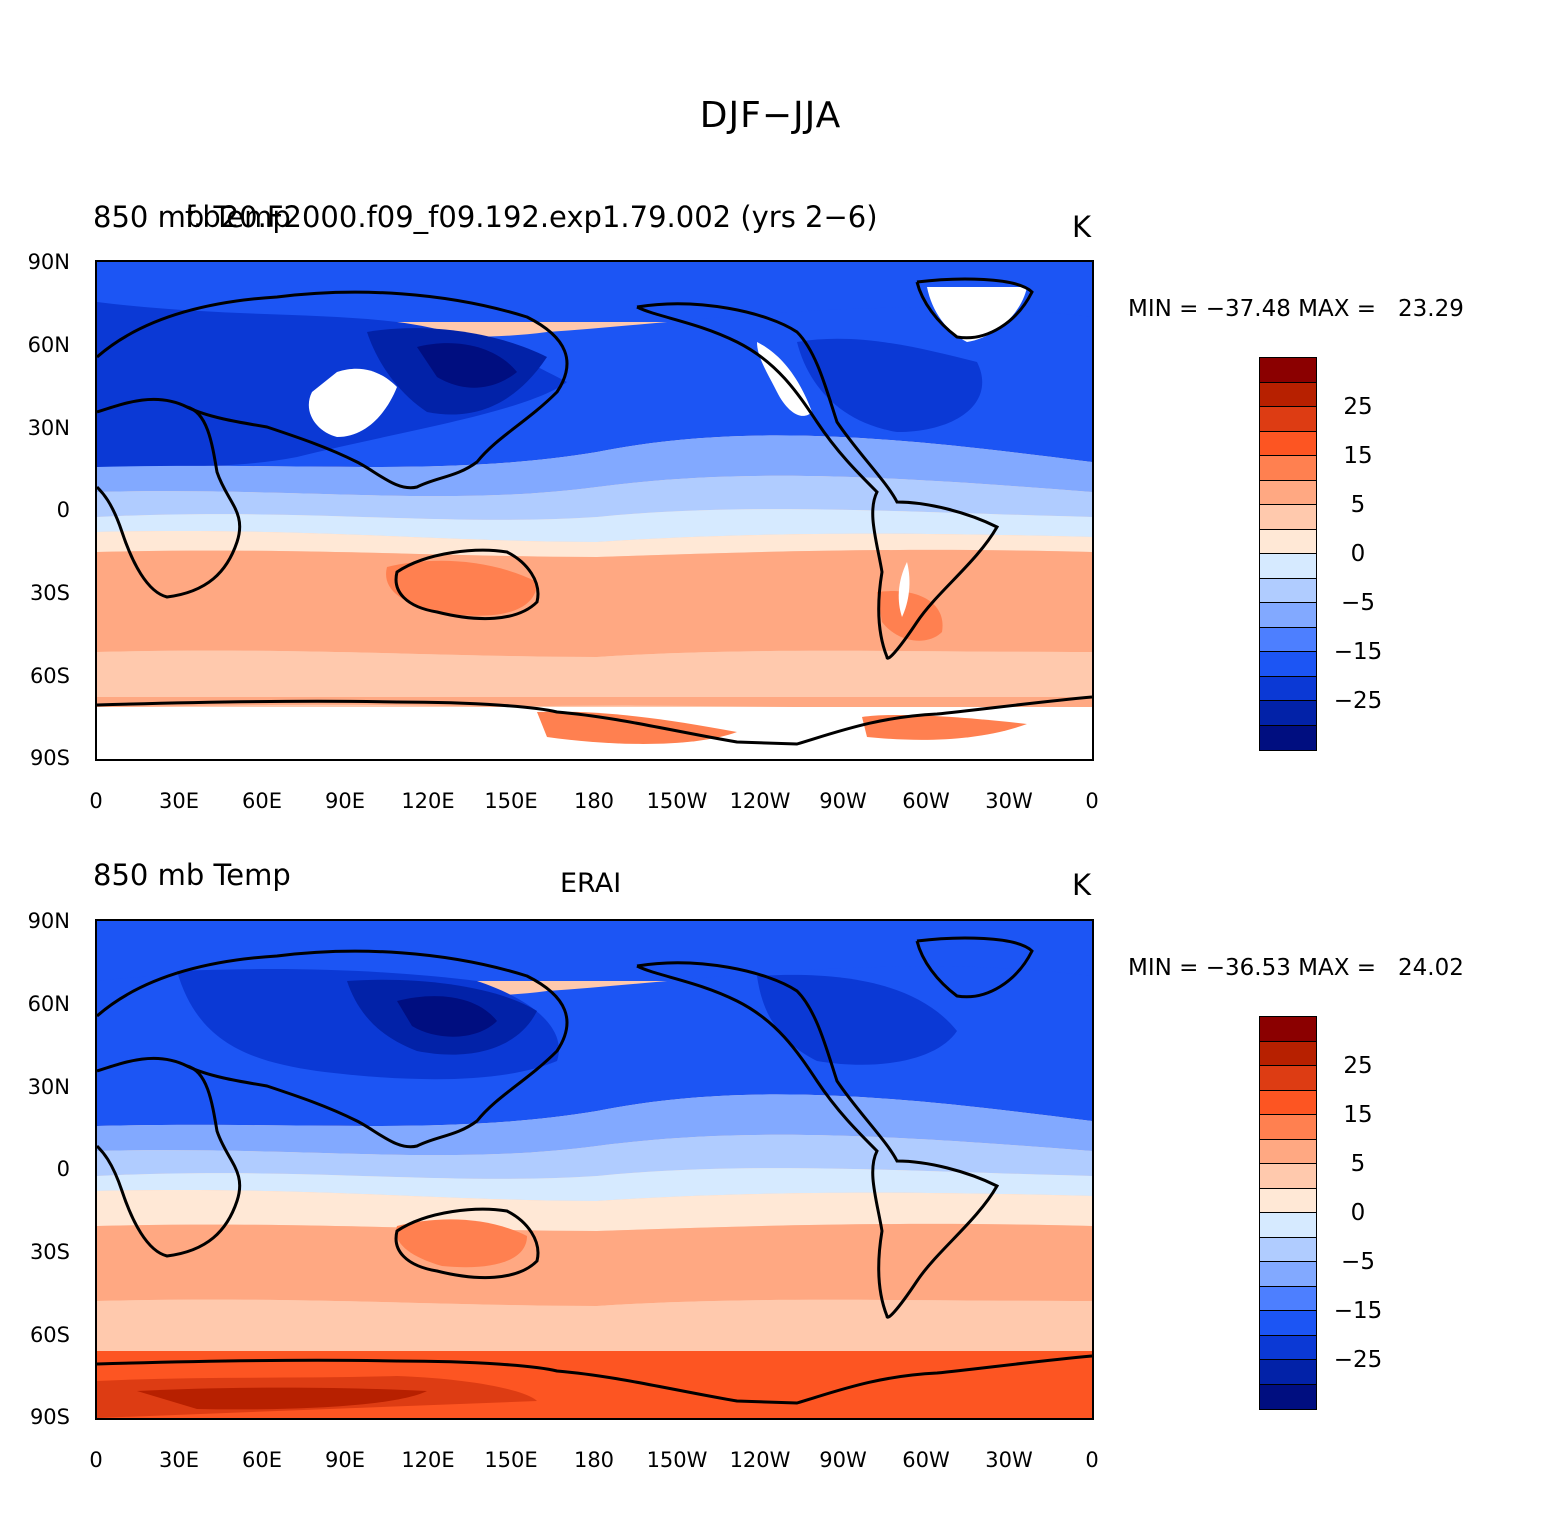 Image resolution: width=1541 pixels, height=1538 pixels. What do you see at coordinates (594, 1361) in the screenshot?
I see `band-antarctic-warm` at bounding box center [594, 1361].